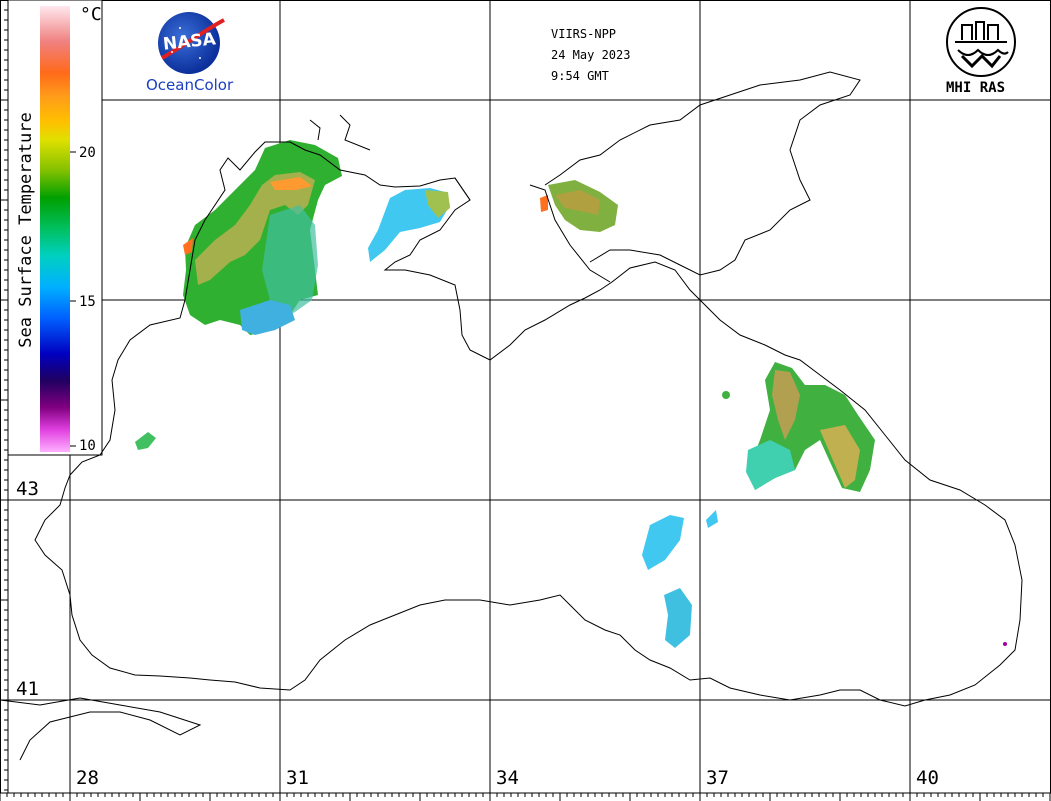 The height and width of the screenshot is (801, 1051). What do you see at coordinates (87, 778) in the screenshot?
I see `lon-label-28: 28` at bounding box center [87, 778].